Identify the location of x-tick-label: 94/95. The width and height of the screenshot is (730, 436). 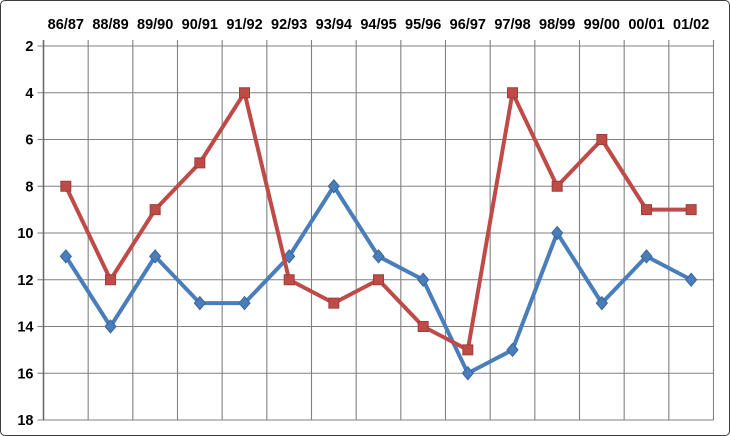
(378, 25).